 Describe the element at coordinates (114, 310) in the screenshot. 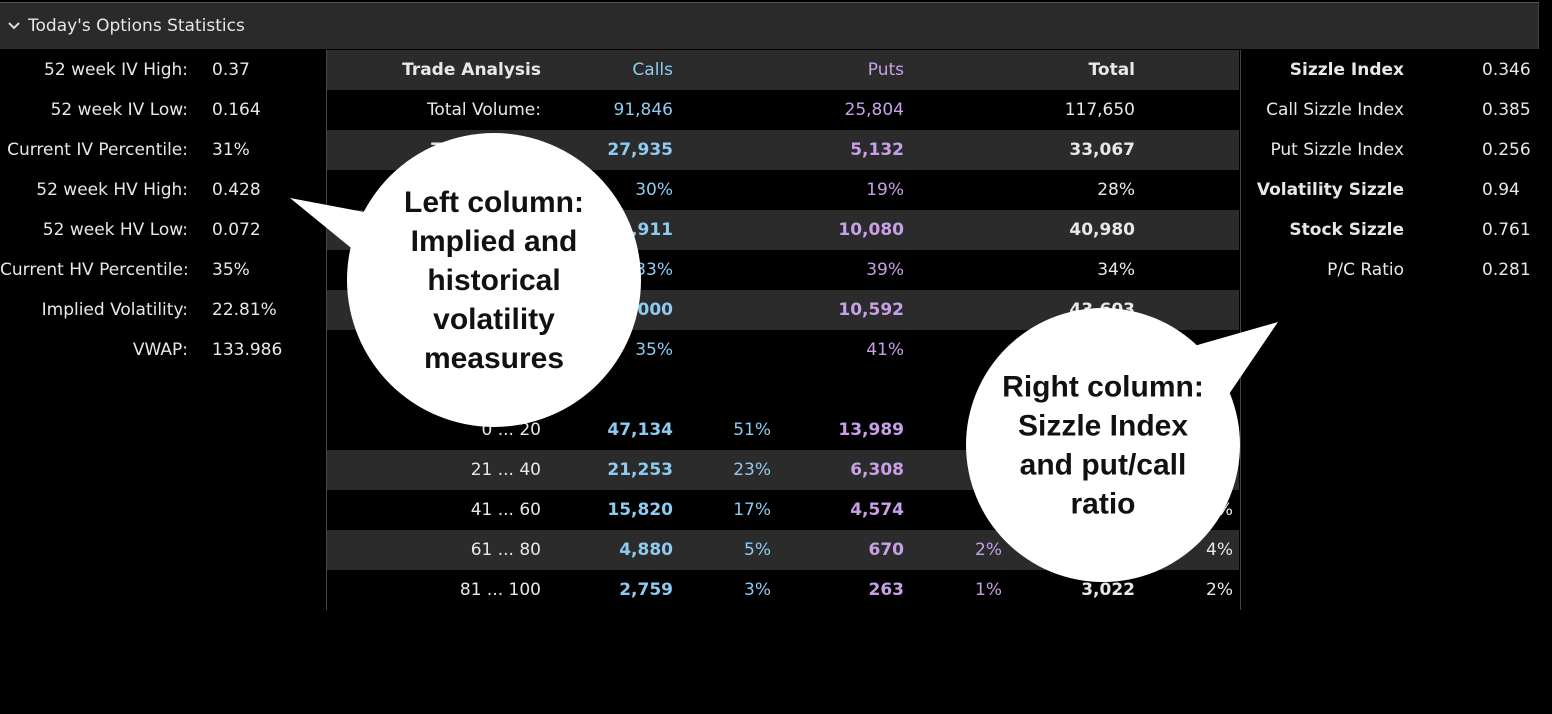

I see `stat-label: Implied Volatility:` at that location.